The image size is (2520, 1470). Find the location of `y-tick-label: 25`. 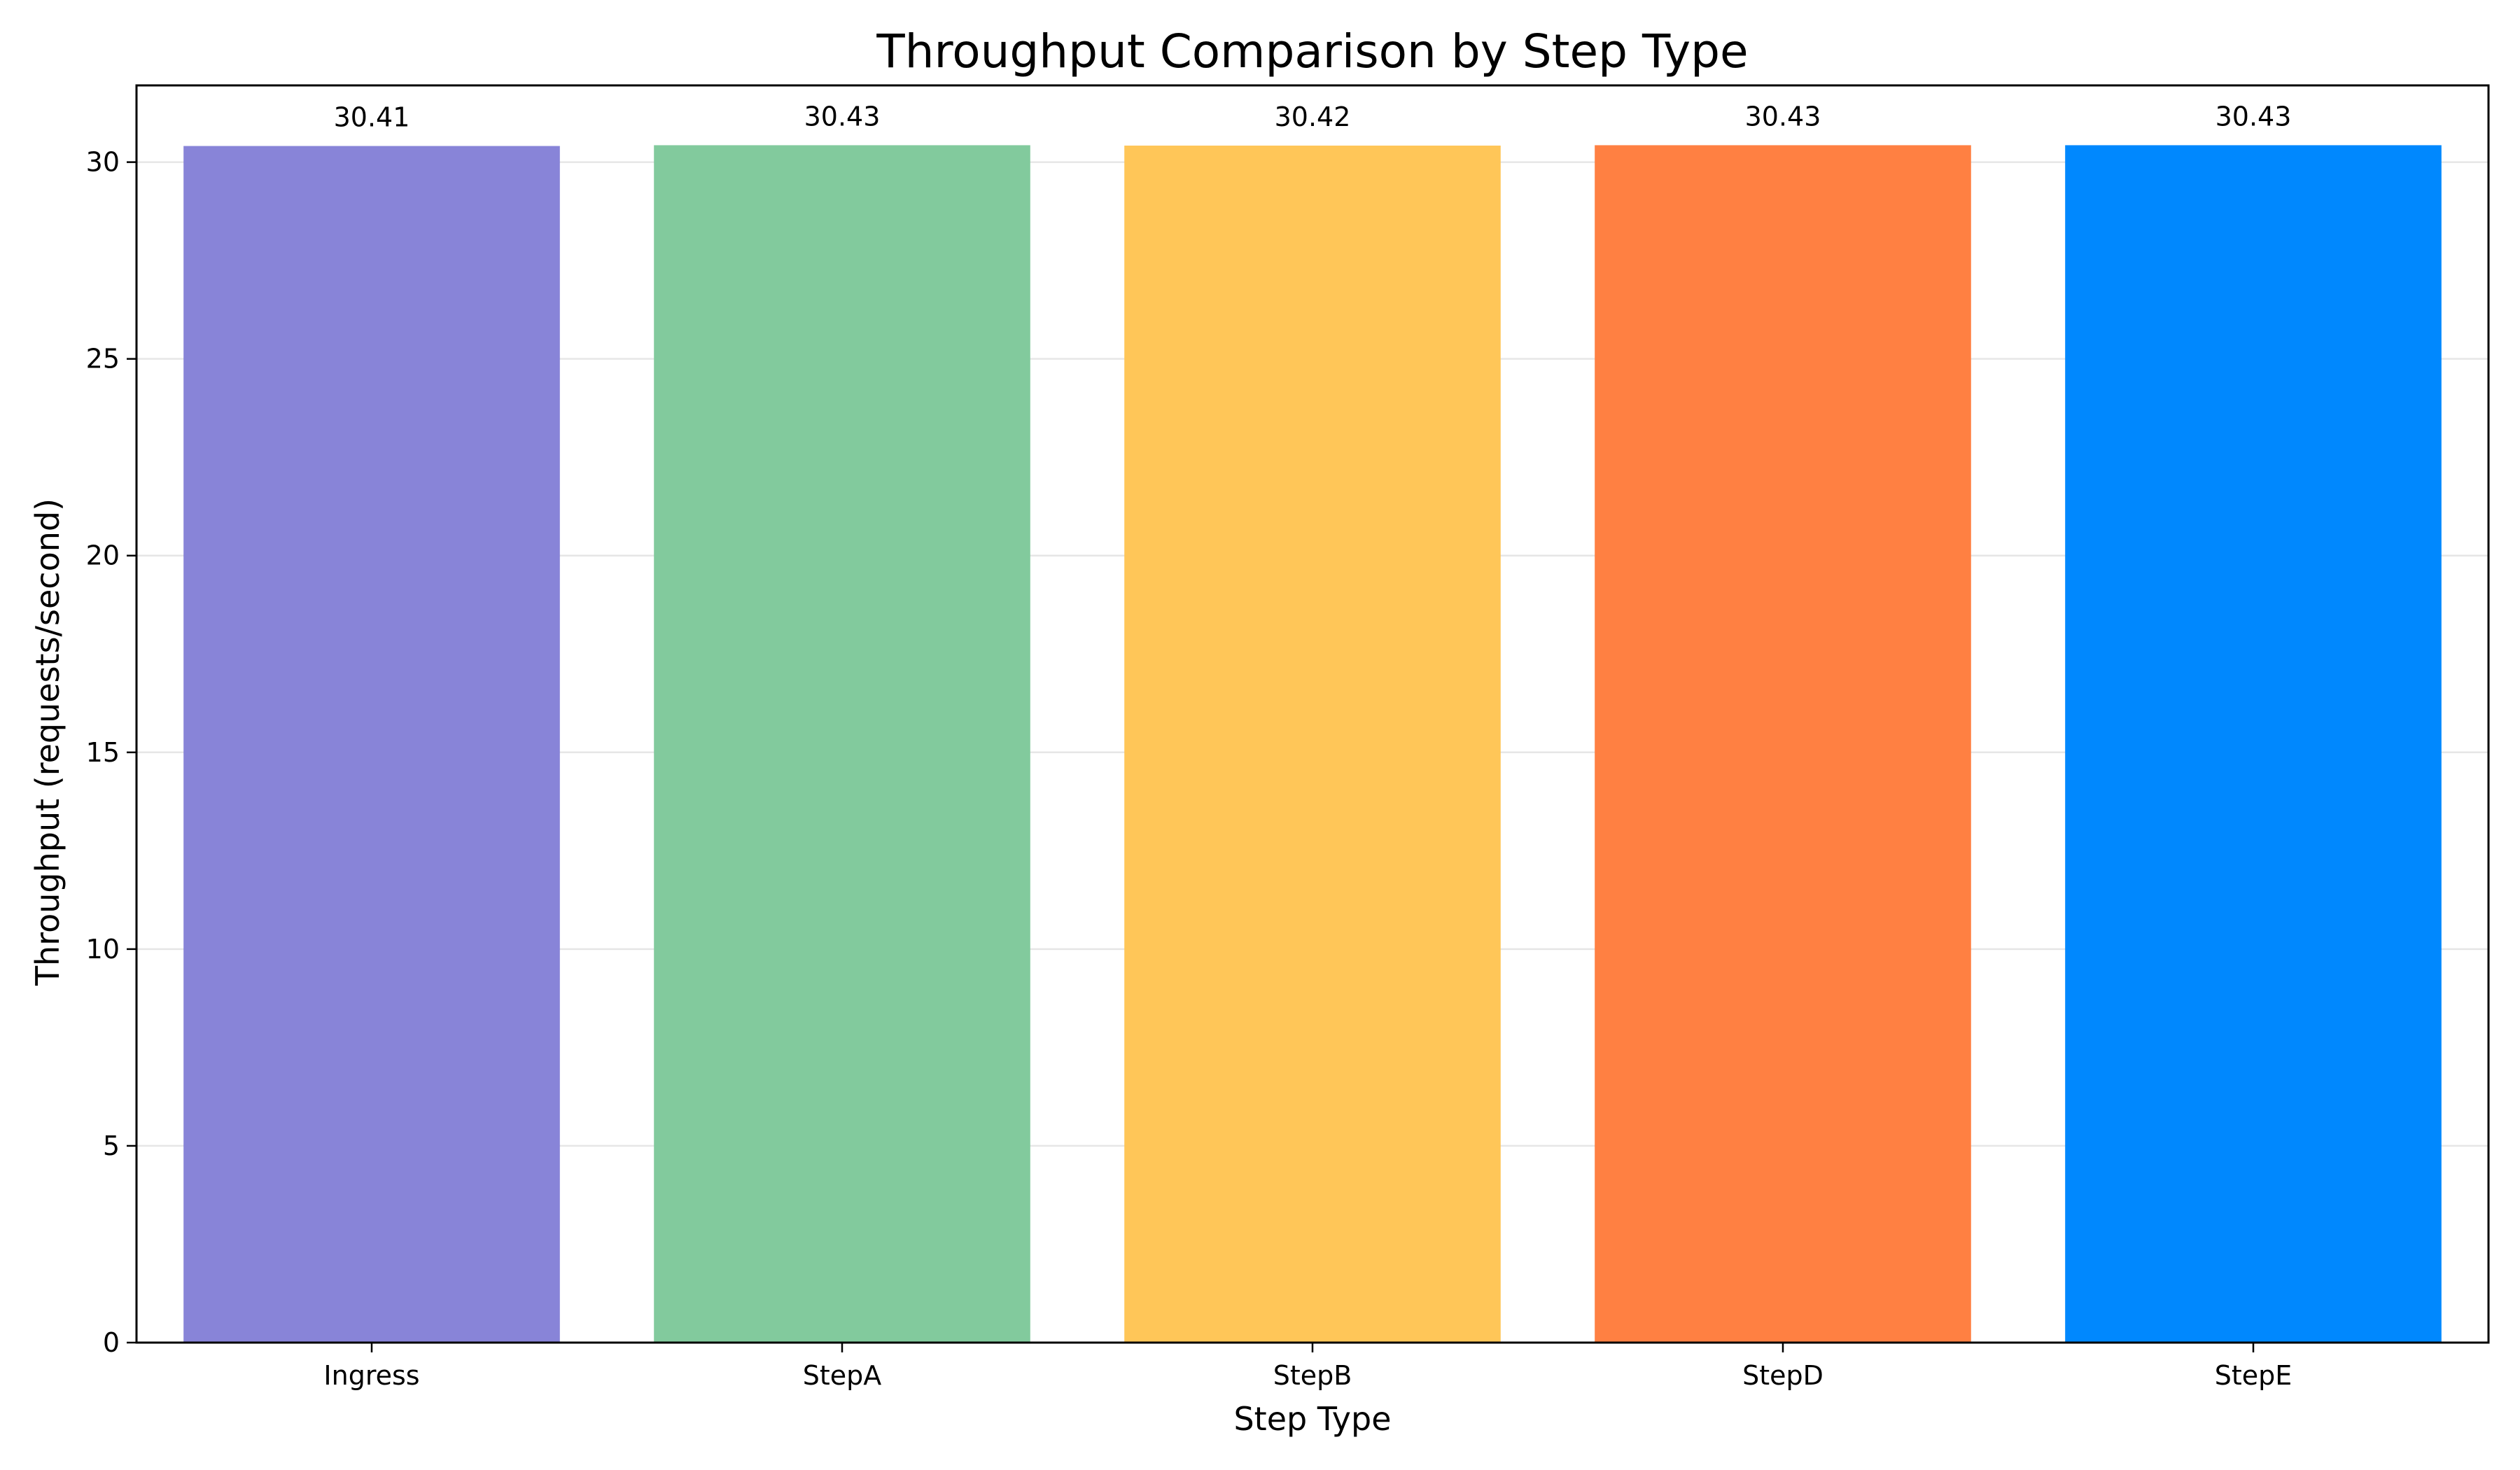

y-tick-label: 25 is located at coordinates (103, 359).